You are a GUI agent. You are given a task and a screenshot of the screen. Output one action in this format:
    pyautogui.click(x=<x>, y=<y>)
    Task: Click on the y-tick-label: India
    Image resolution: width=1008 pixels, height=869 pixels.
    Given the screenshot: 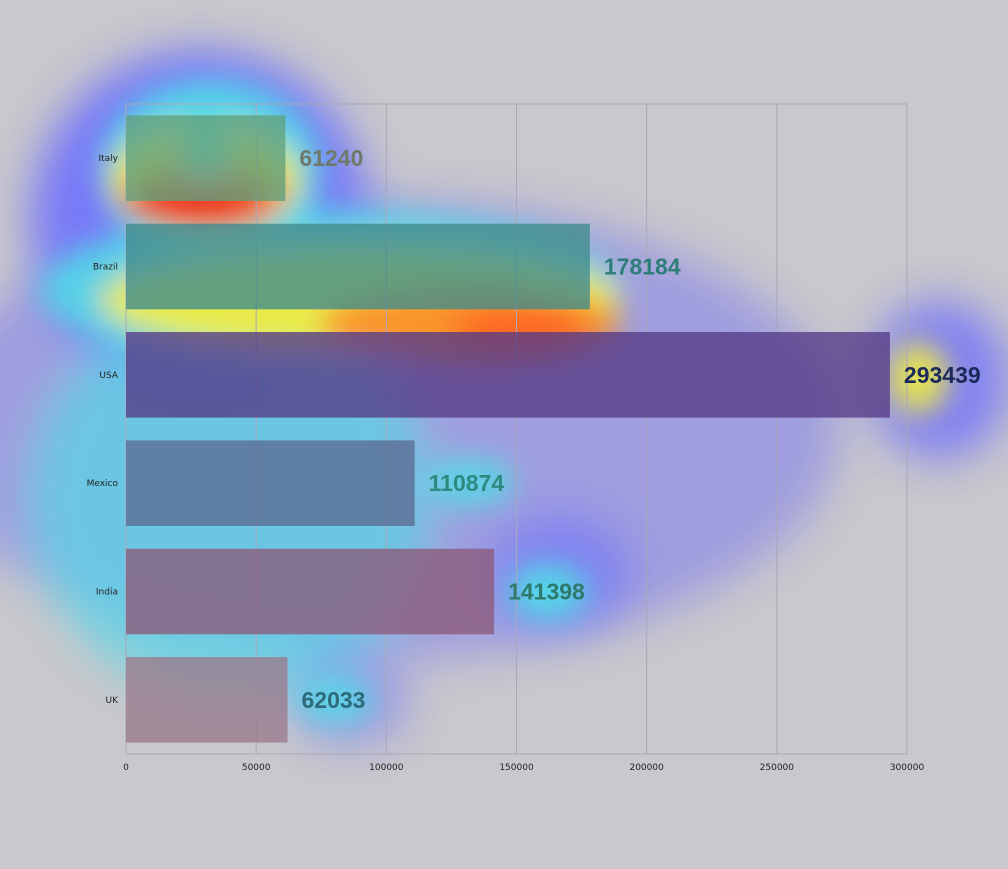 What is the action you would take?
    pyautogui.click(x=107, y=593)
    